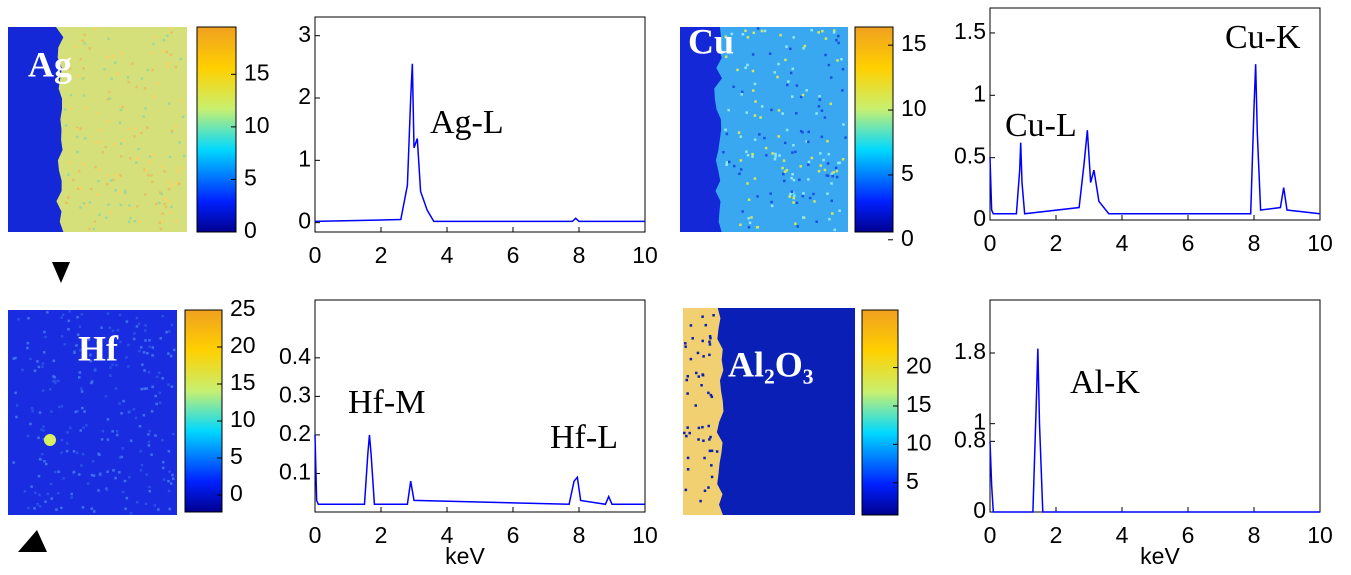 The height and width of the screenshot is (575, 1351). Describe the element at coordinates (243, 419) in the screenshot. I see `colorbar-tick-label: 10` at that location.